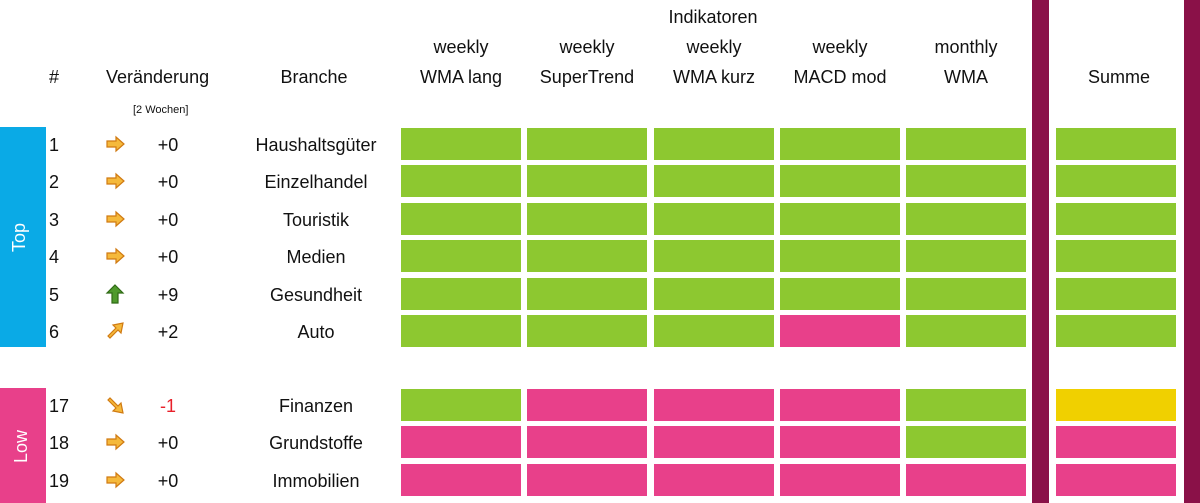  I want to click on indicator-header-line1: monthly, so click(966, 47).